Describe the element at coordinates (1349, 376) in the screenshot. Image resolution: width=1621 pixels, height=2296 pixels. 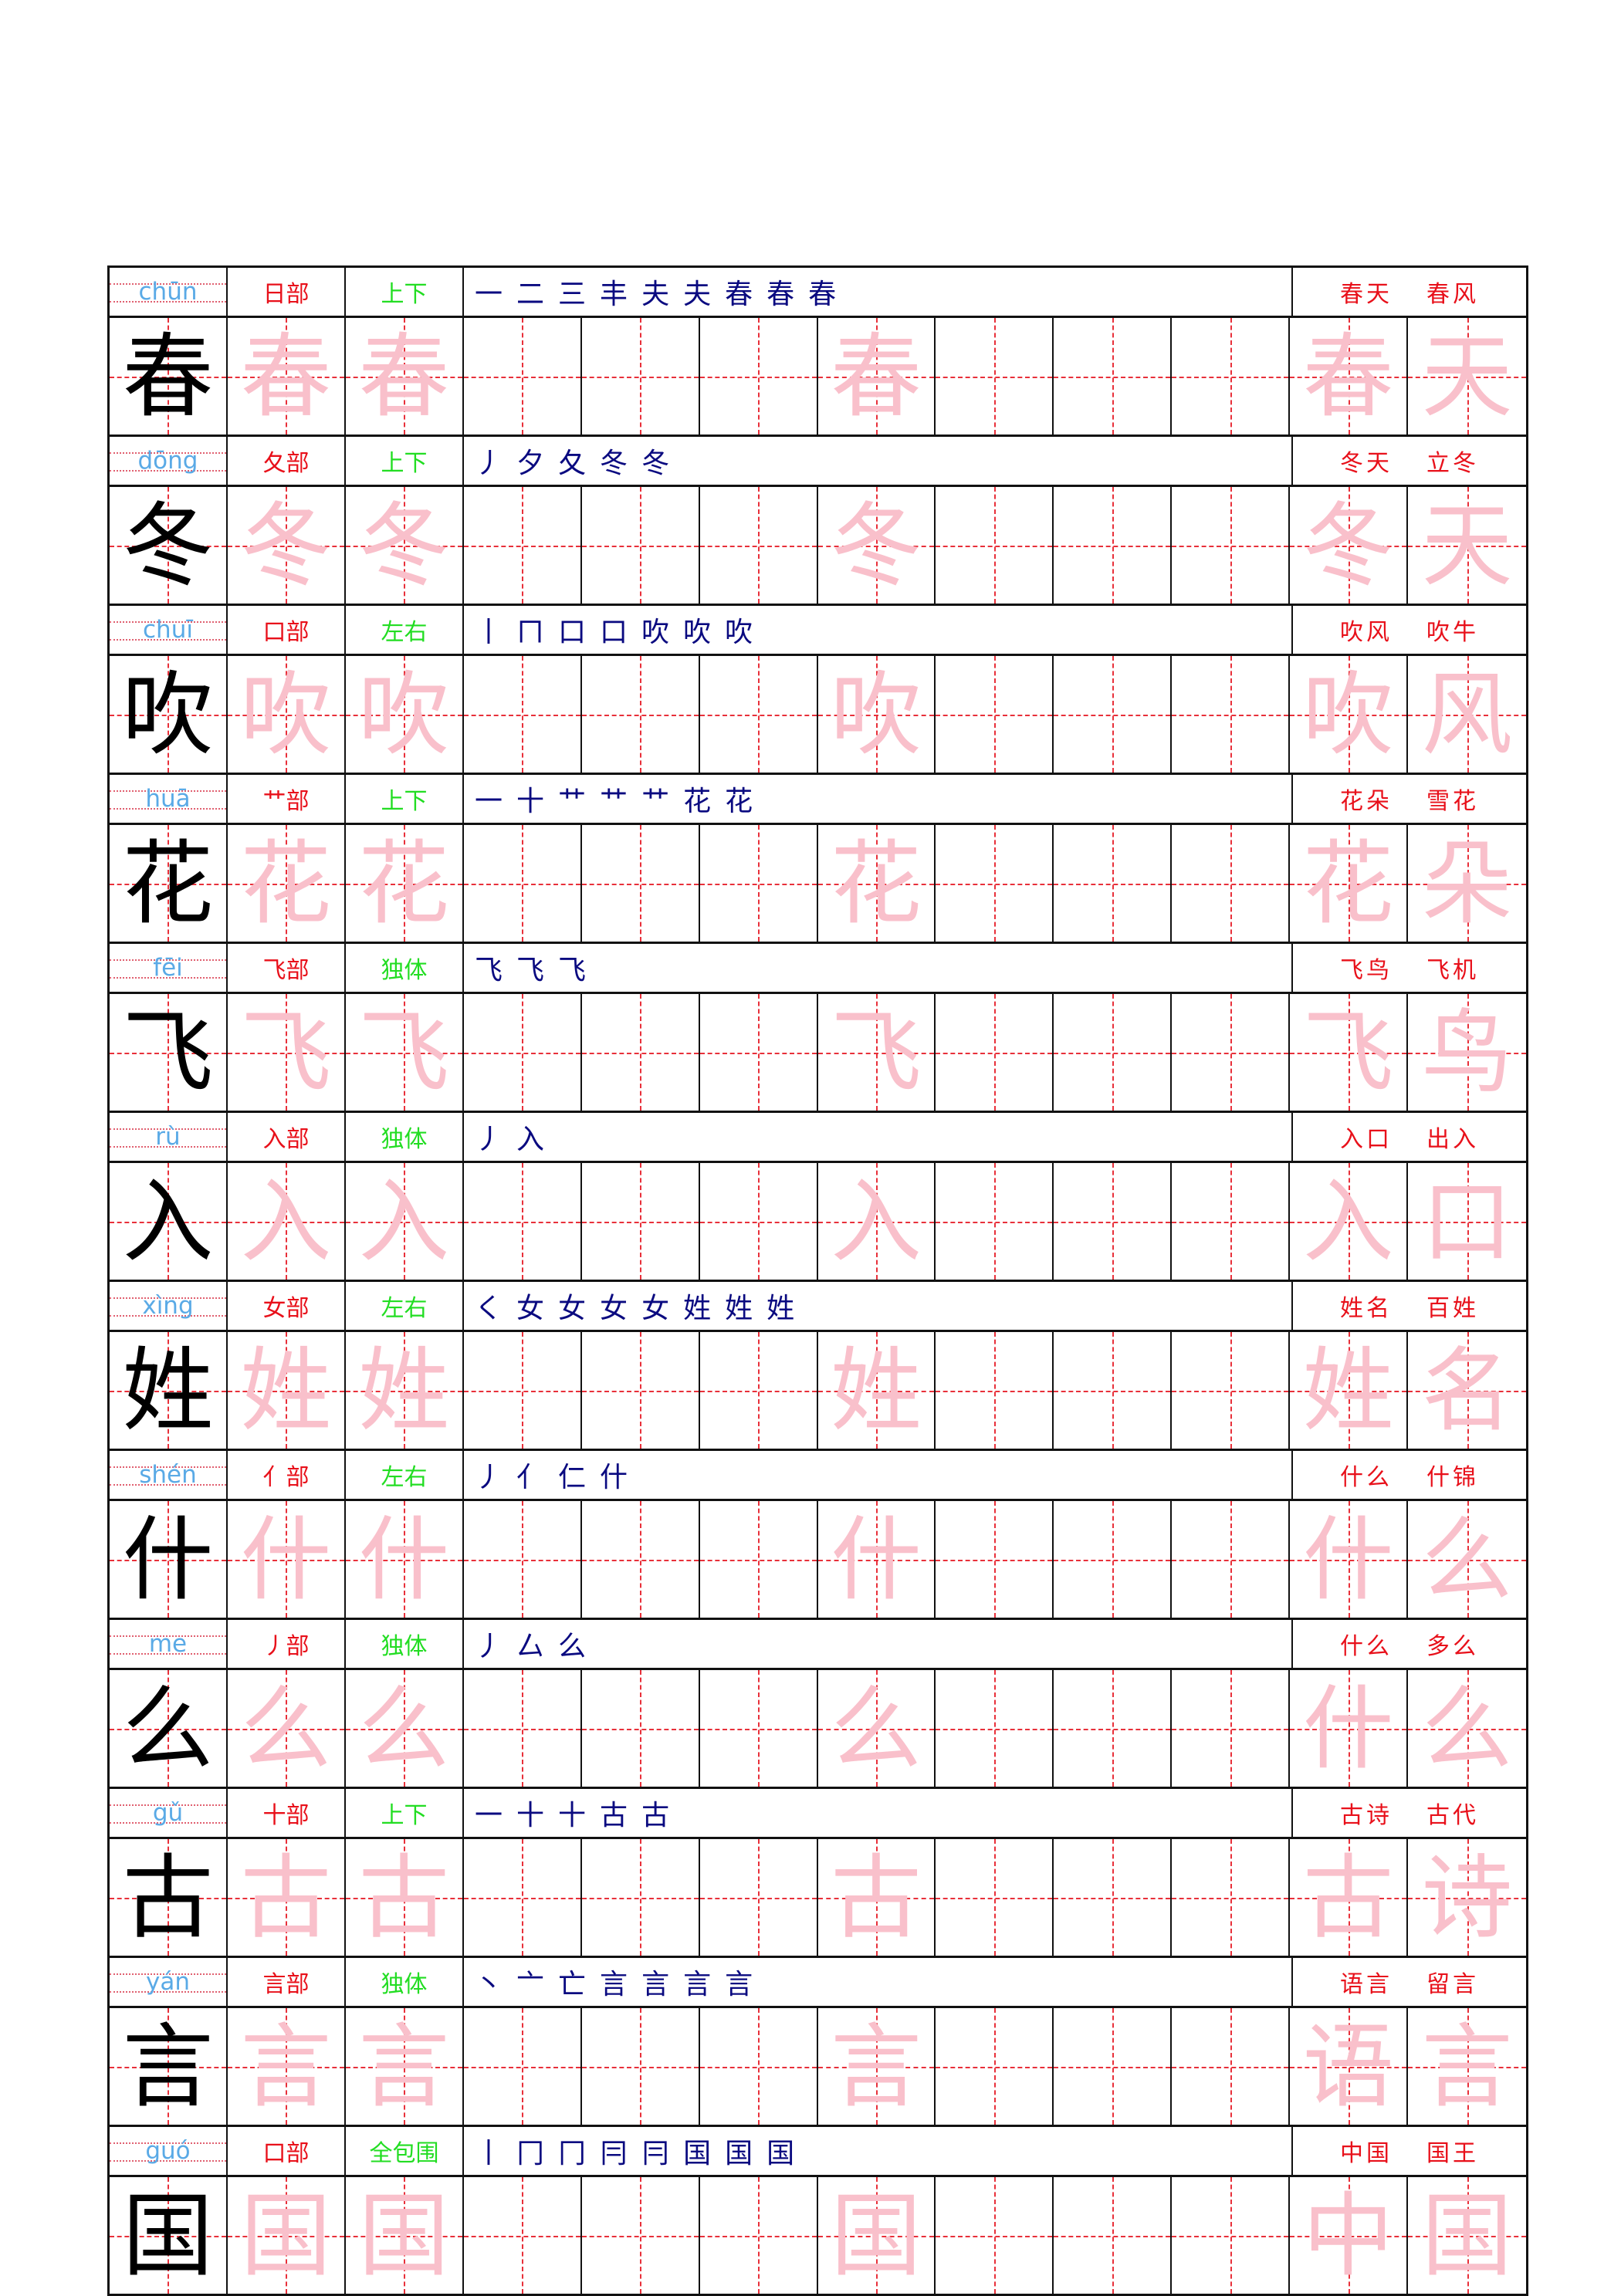
I see `word-trace-cell: 春` at that location.